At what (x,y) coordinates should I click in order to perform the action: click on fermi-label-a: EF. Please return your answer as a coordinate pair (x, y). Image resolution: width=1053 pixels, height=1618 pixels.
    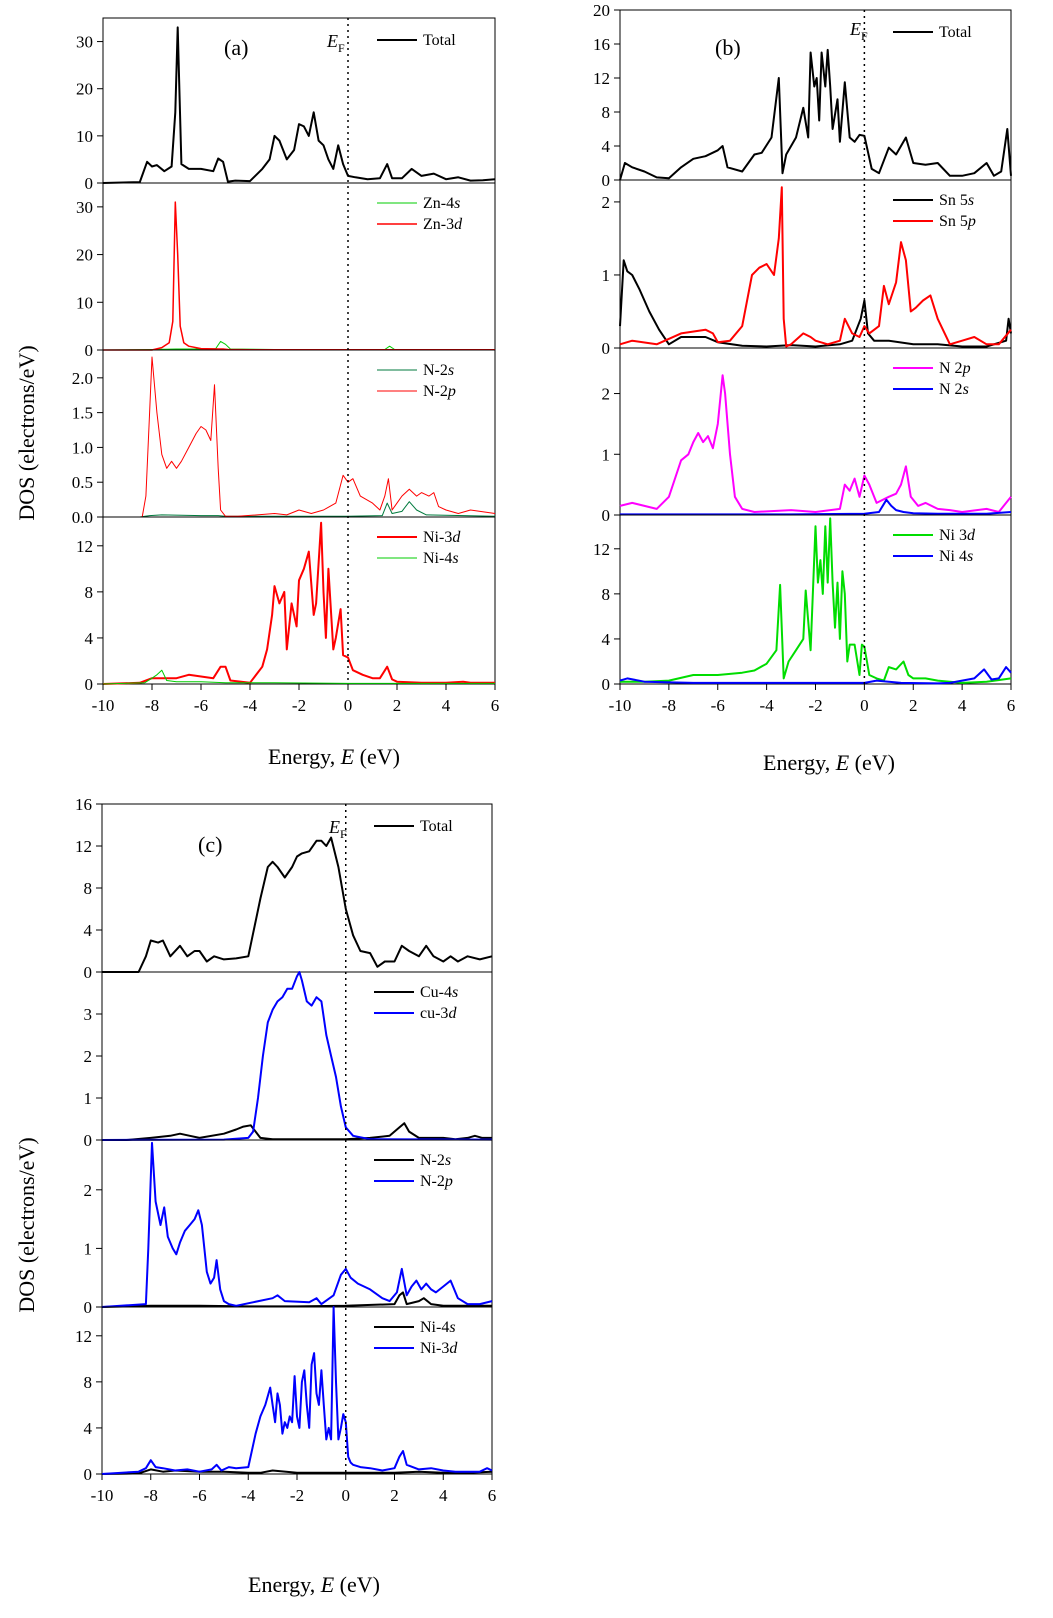
    Looking at the image, I should click on (335, 43).